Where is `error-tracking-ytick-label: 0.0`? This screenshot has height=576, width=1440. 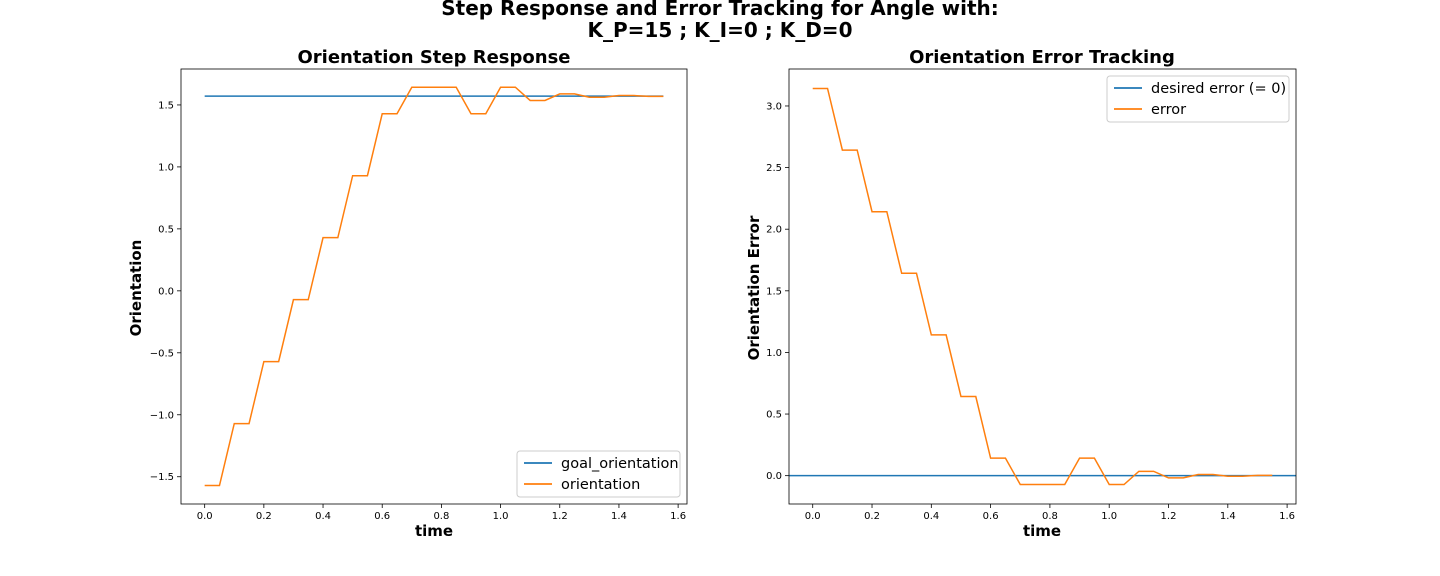 error-tracking-ytick-label: 0.0 is located at coordinates (774, 476).